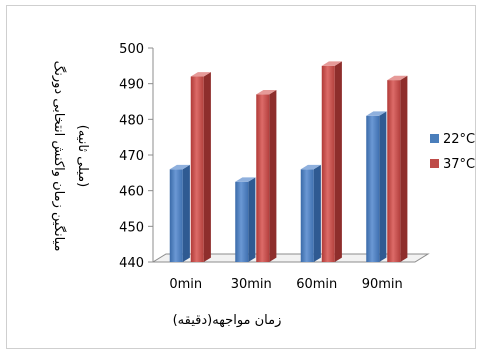  Describe the element at coordinates (131, 156) in the screenshot. I see `y-tick-label: 470` at that location.